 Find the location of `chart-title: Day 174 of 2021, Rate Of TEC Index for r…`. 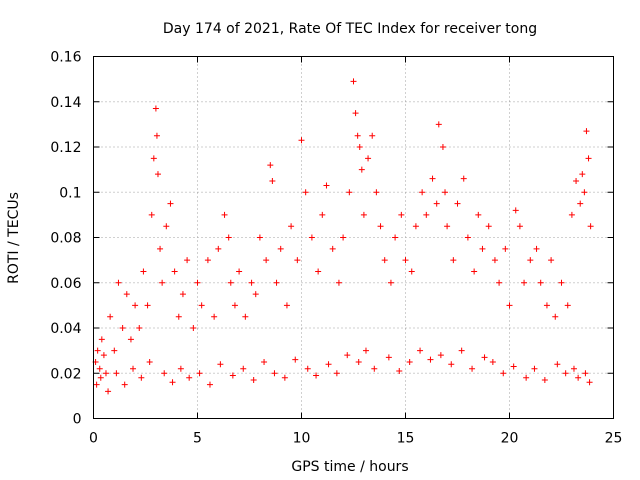

chart-title: Day 174 of 2021, Rate Of TEC Index for r… is located at coordinates (350, 29).